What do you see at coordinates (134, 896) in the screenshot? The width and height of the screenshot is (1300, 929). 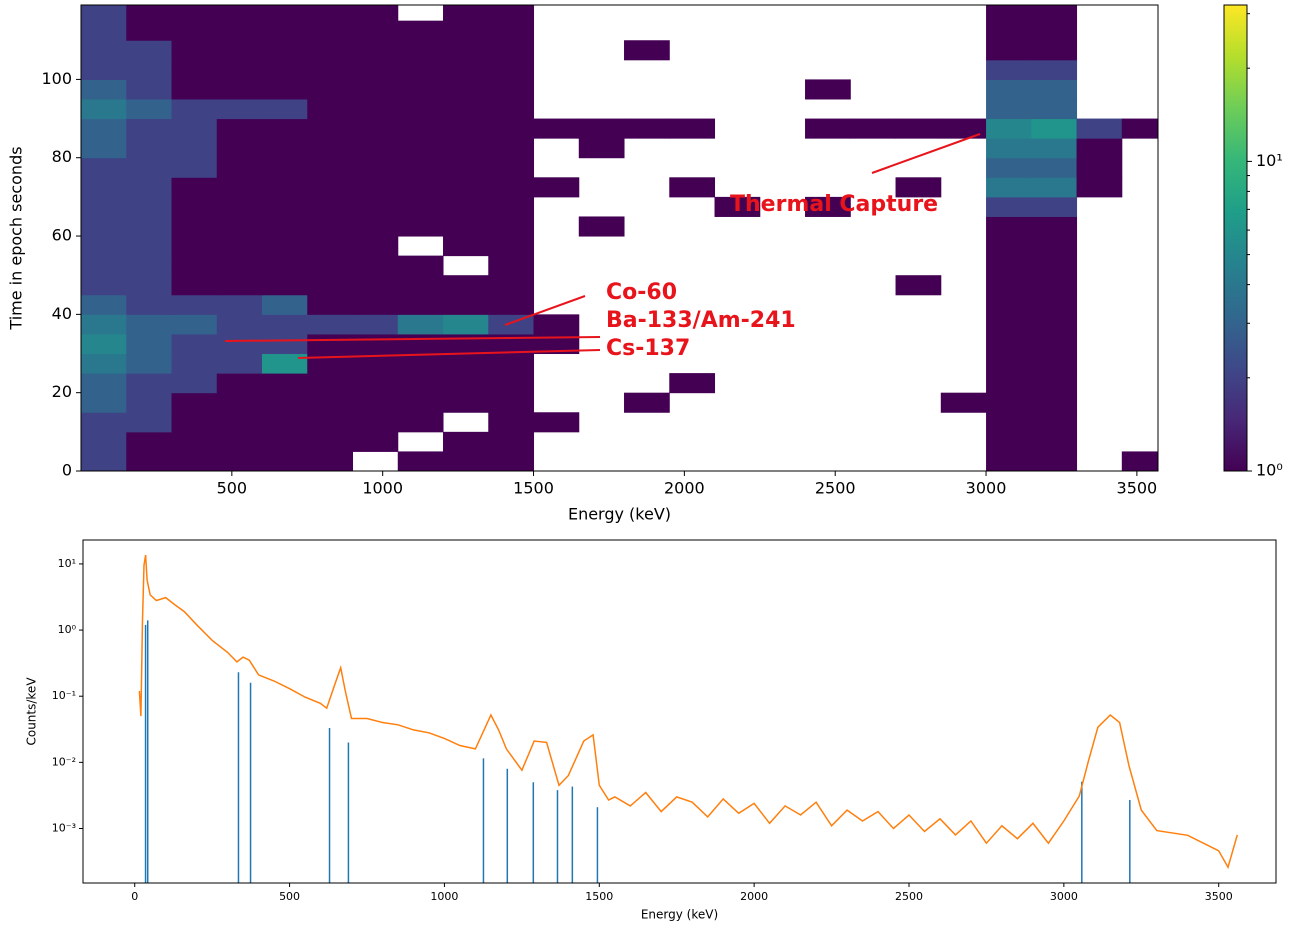 I see `x-tick-label: 0` at bounding box center [134, 896].